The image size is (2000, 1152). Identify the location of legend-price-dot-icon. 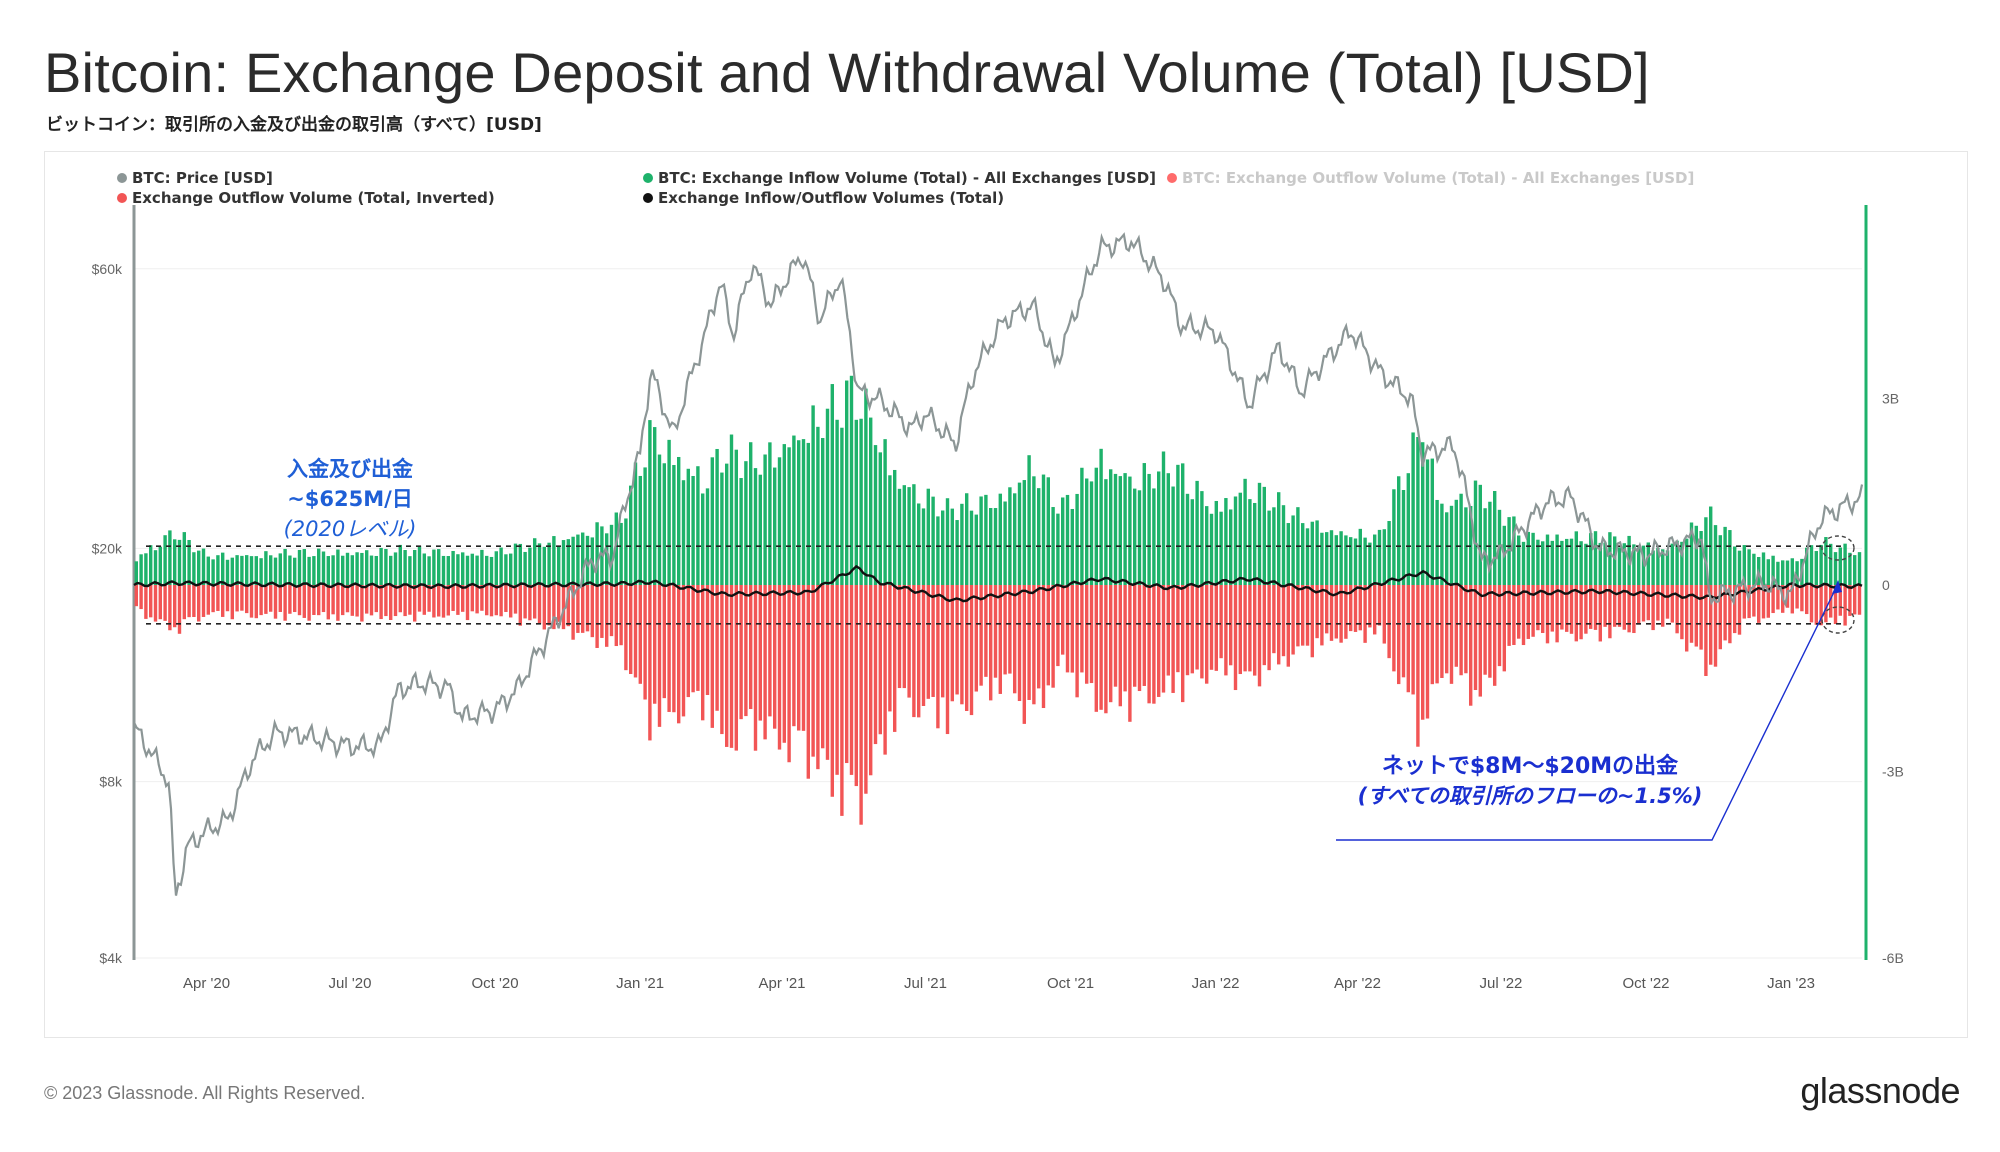
(122, 178).